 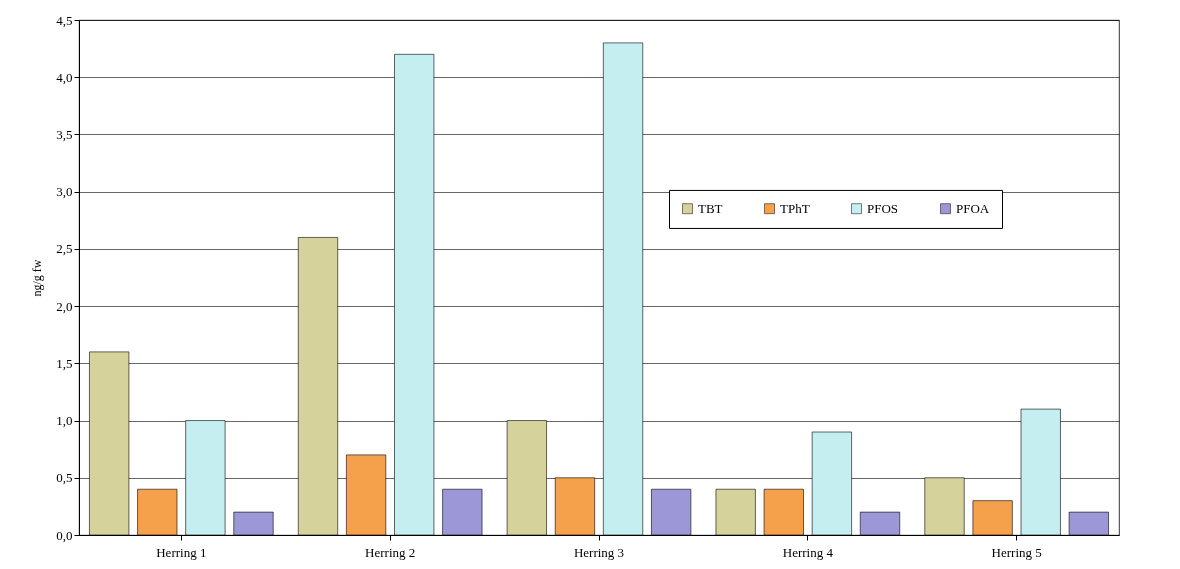 I want to click on legend-label: PFOS, so click(x=883, y=208).